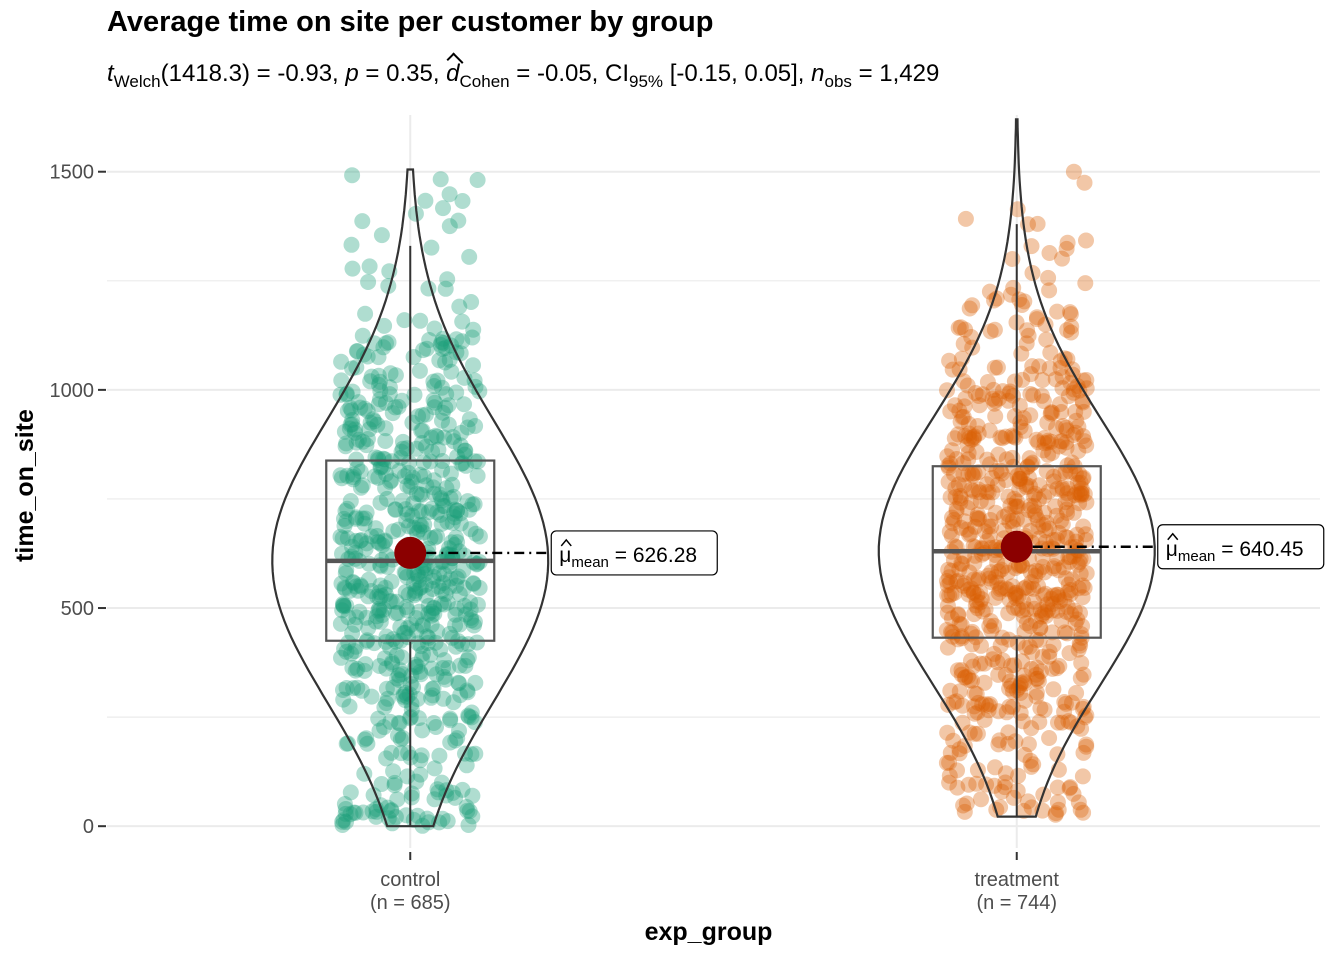 Image resolution: width=1344 pixels, height=960 pixels. What do you see at coordinates (1173, 536) in the screenshot?
I see `mu-hat-treatment` at bounding box center [1173, 536].